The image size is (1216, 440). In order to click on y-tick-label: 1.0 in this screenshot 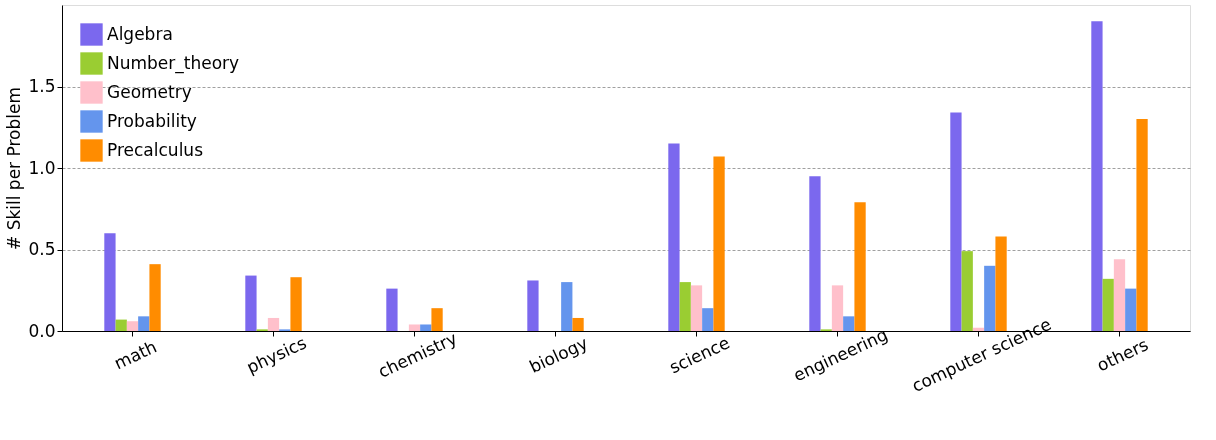, I will do `click(42, 167)`.